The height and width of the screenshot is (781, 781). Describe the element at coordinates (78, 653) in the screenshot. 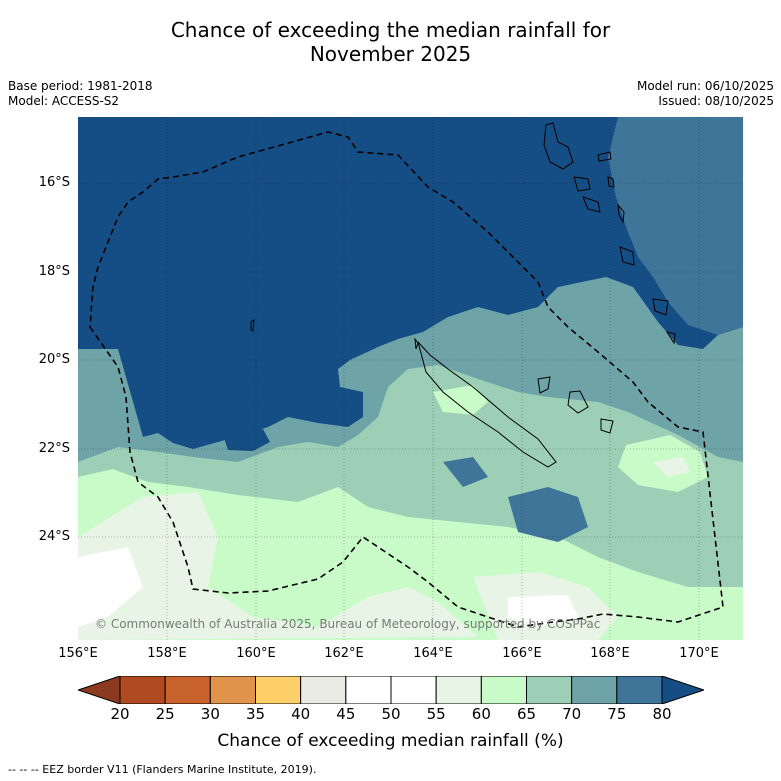

I see `x-tick-label: 156°E` at that location.